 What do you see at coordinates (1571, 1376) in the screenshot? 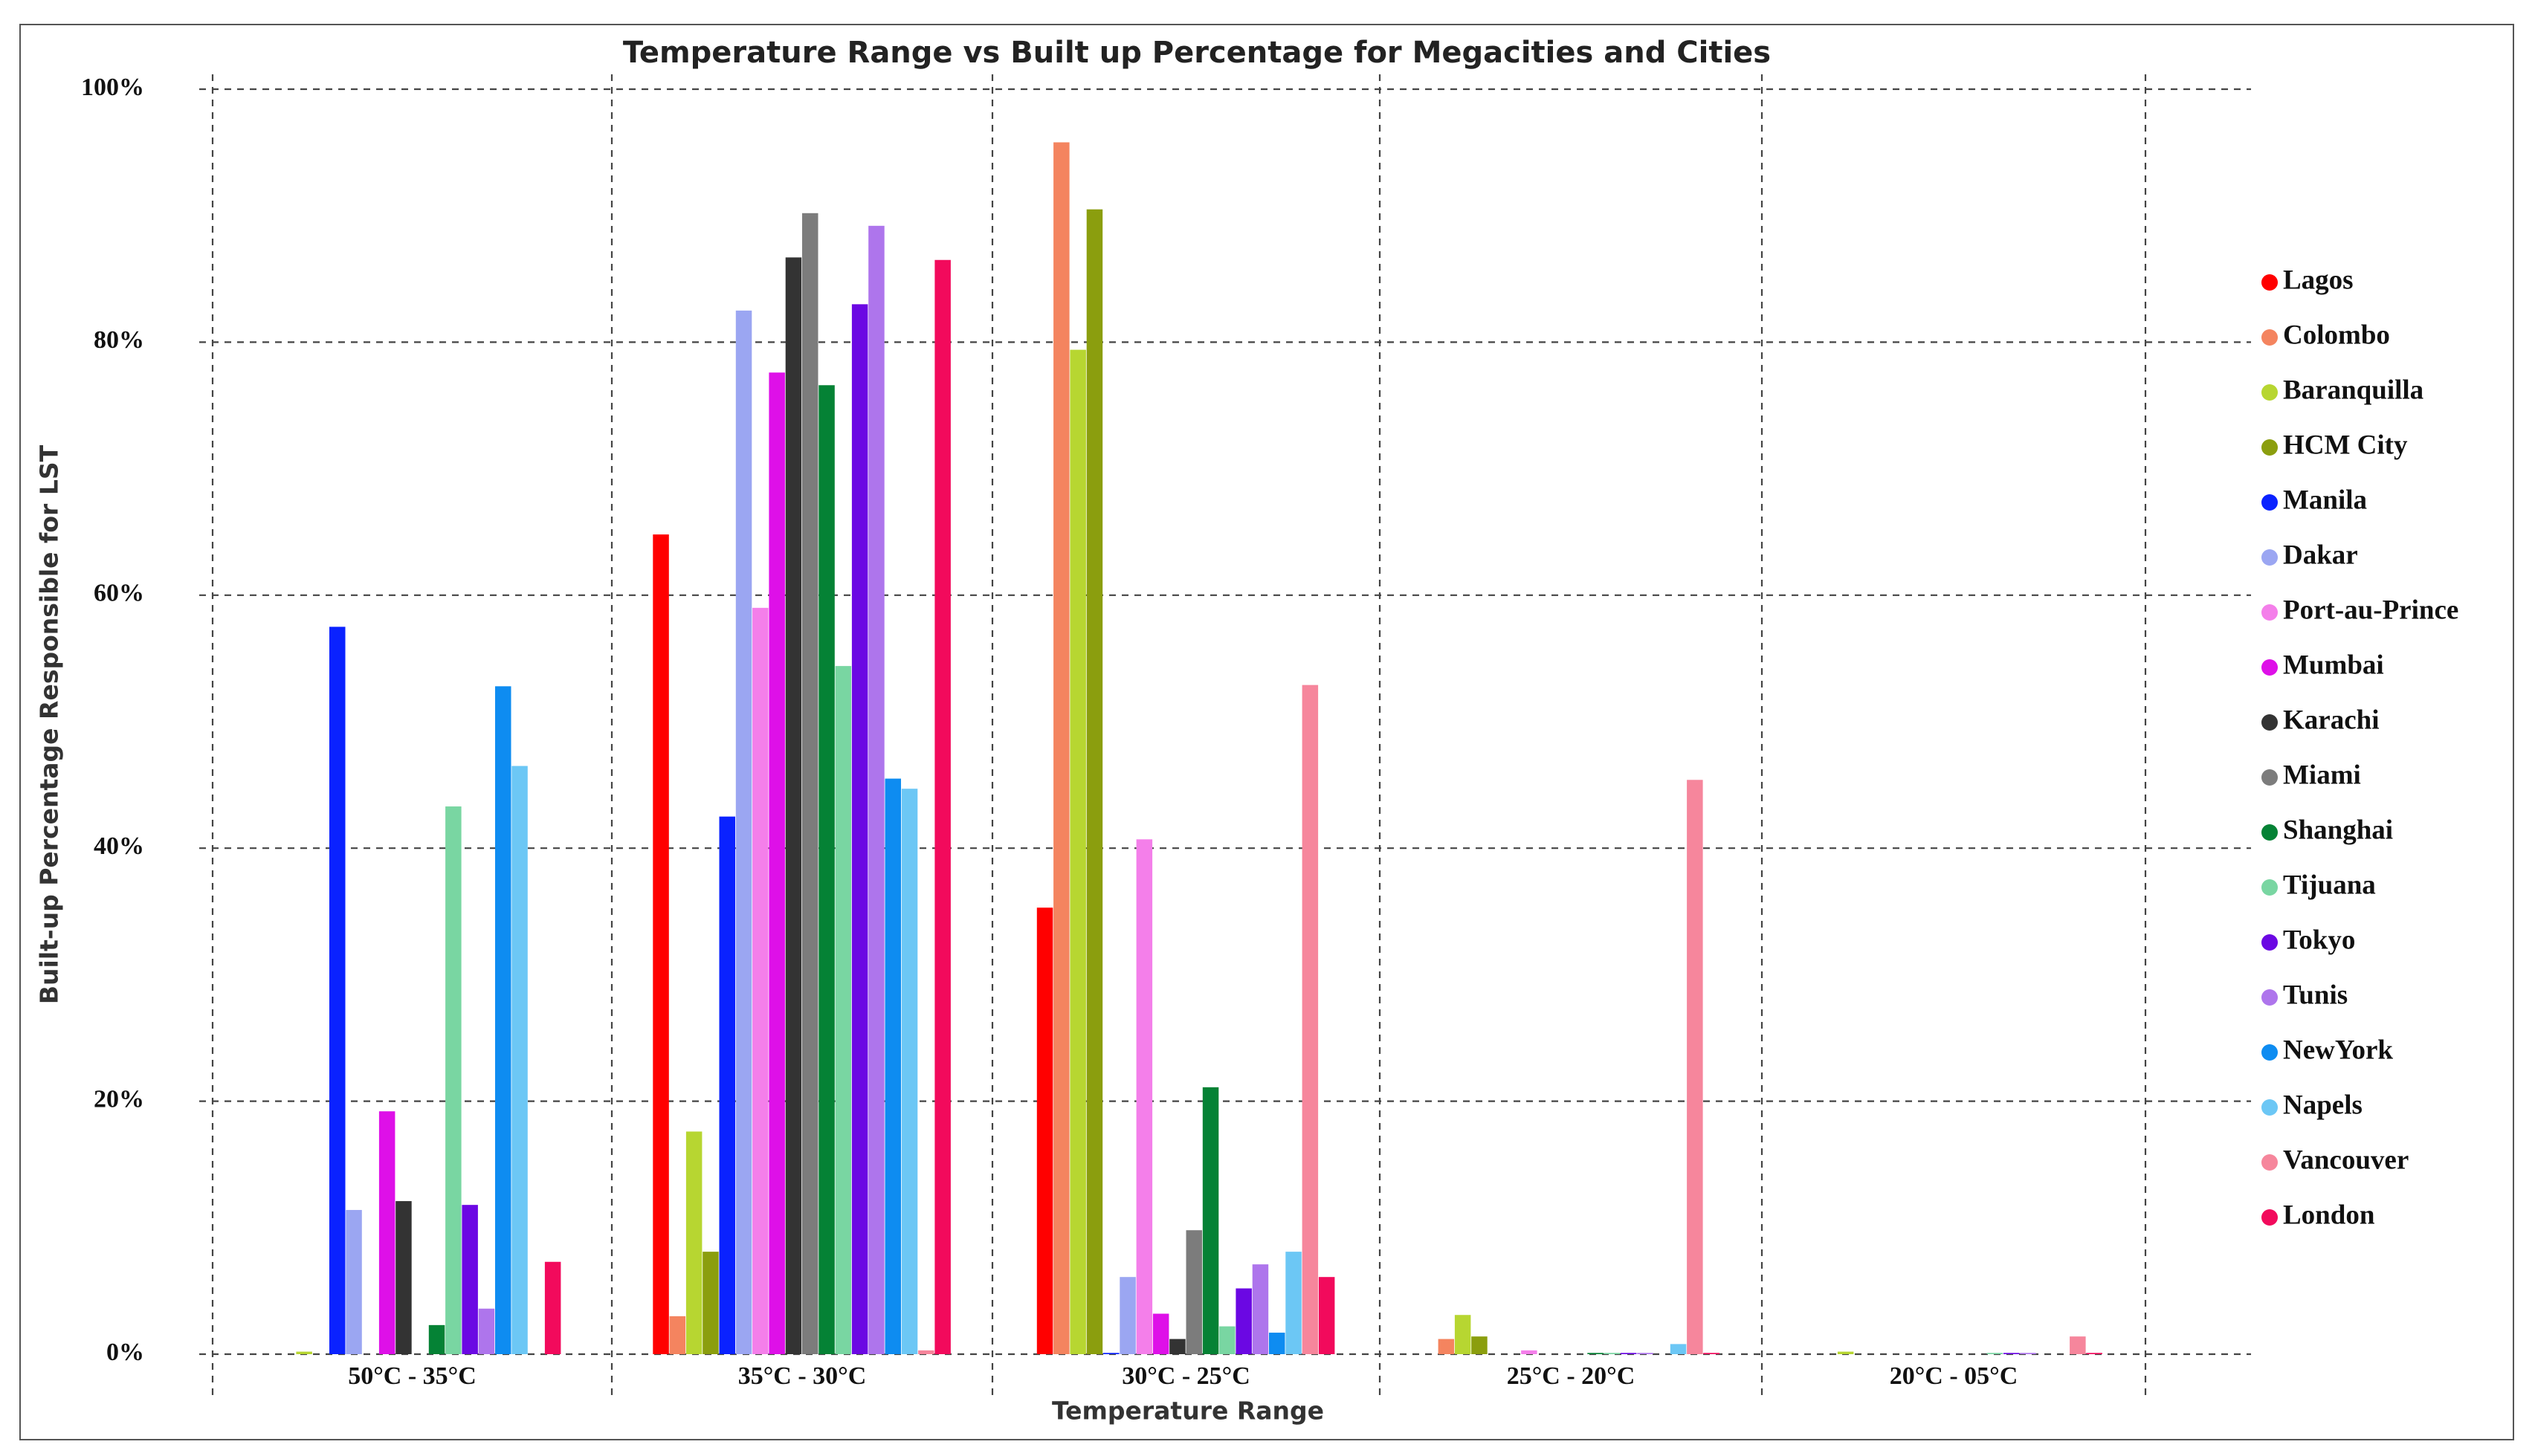
I see `x-tick-label: 25°C - 20°C` at bounding box center [1571, 1376].